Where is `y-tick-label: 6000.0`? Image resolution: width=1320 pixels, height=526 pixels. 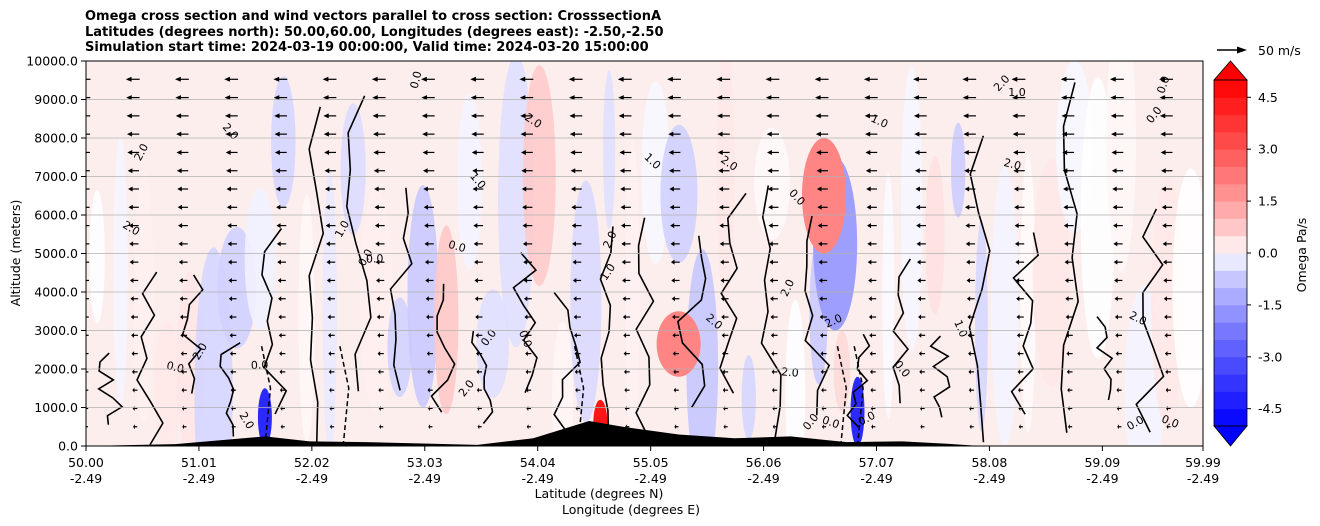
y-tick-label: 6000.0 is located at coordinates (56, 215).